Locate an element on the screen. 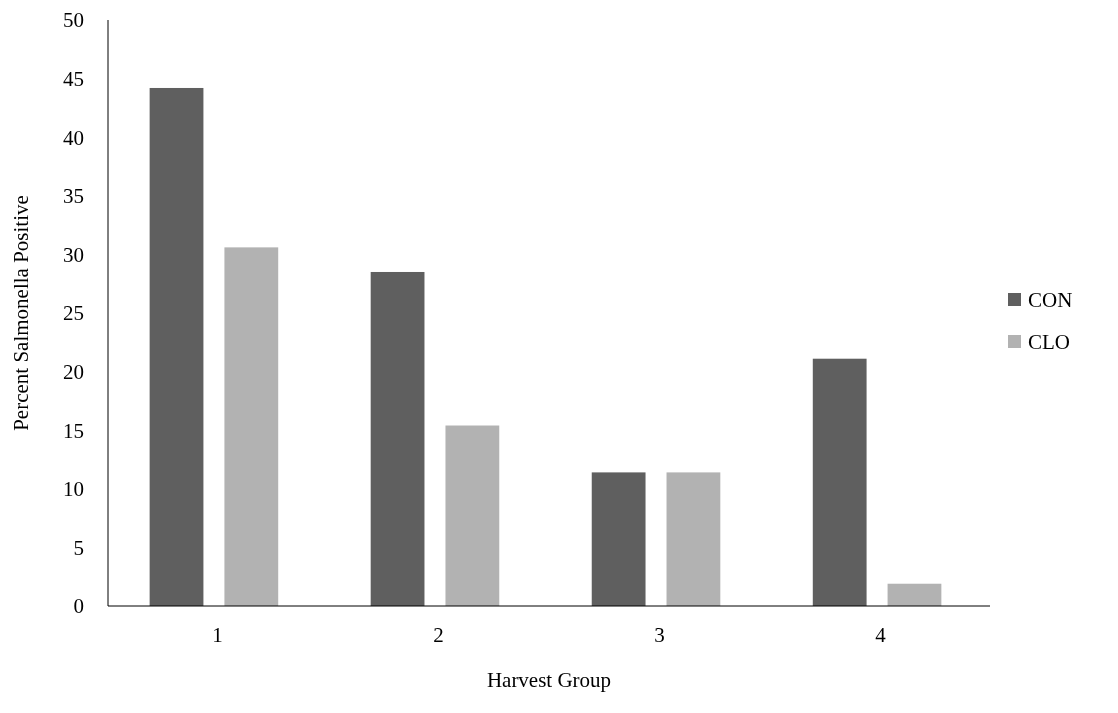  y-tick-label: 40 is located at coordinates (73, 137).